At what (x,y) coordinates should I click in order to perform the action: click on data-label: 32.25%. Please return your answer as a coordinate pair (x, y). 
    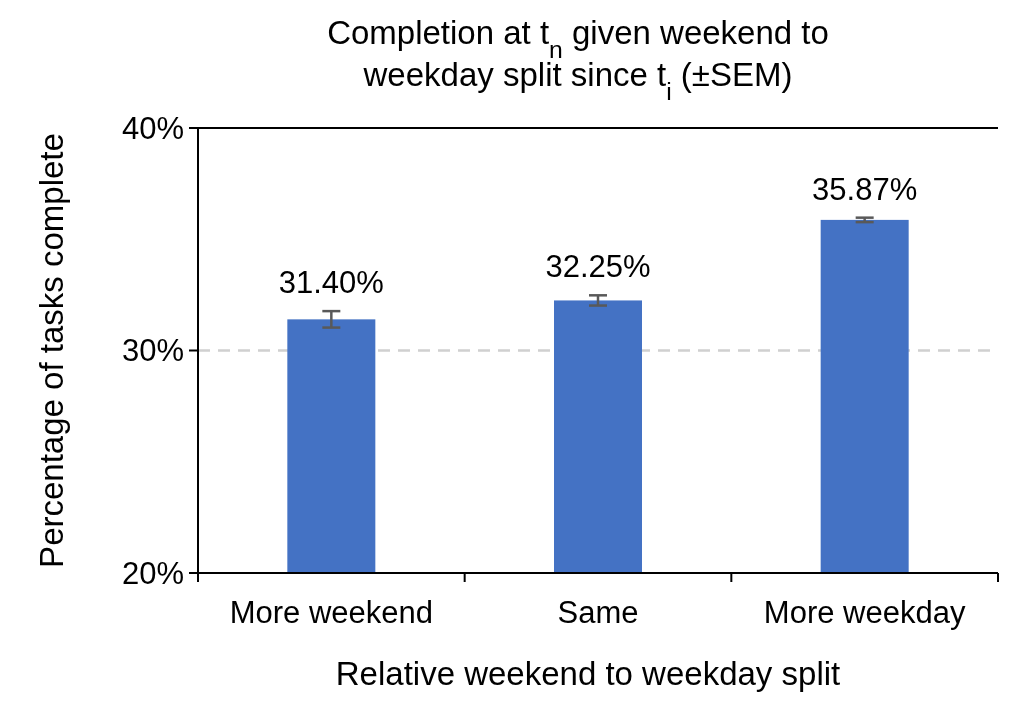
    Looking at the image, I should click on (598, 267).